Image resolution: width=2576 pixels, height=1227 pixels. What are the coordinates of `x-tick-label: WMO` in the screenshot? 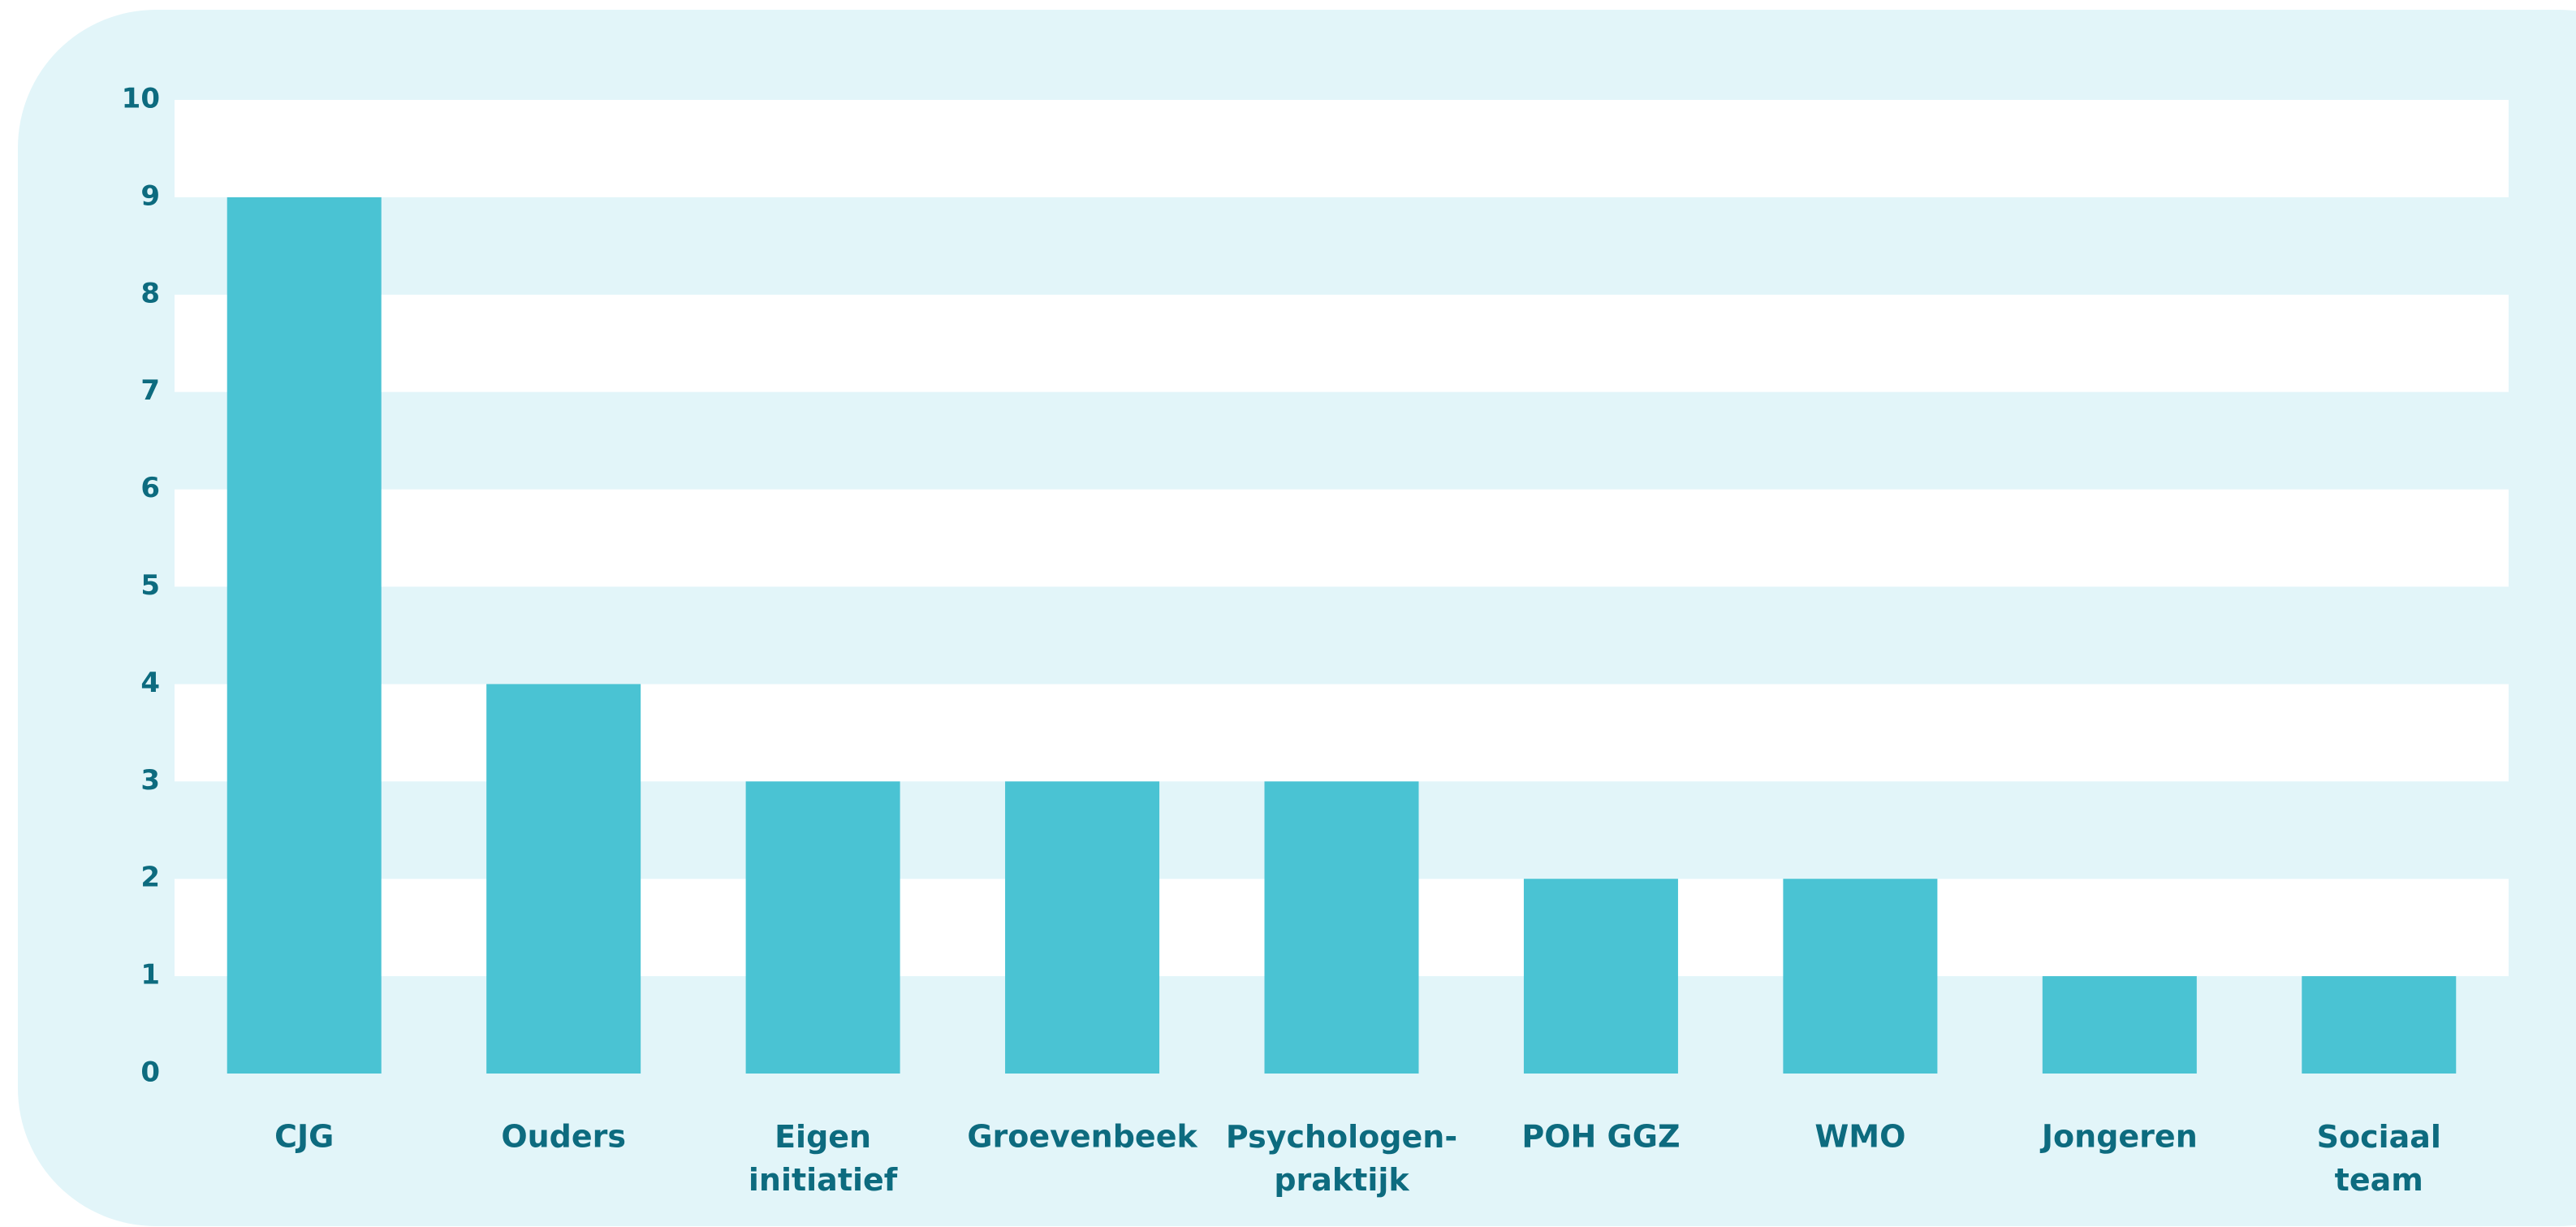 It's located at (1859, 1137).